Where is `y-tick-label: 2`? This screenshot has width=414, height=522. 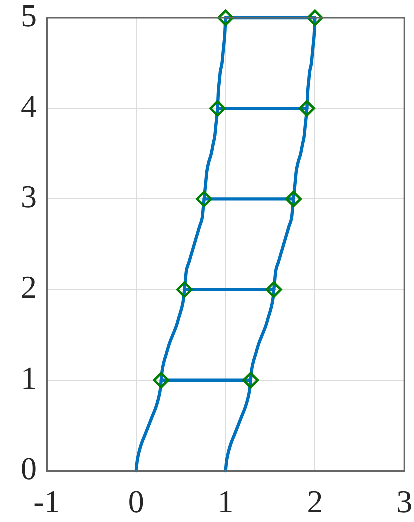 y-tick-label: 2 is located at coordinates (29, 287).